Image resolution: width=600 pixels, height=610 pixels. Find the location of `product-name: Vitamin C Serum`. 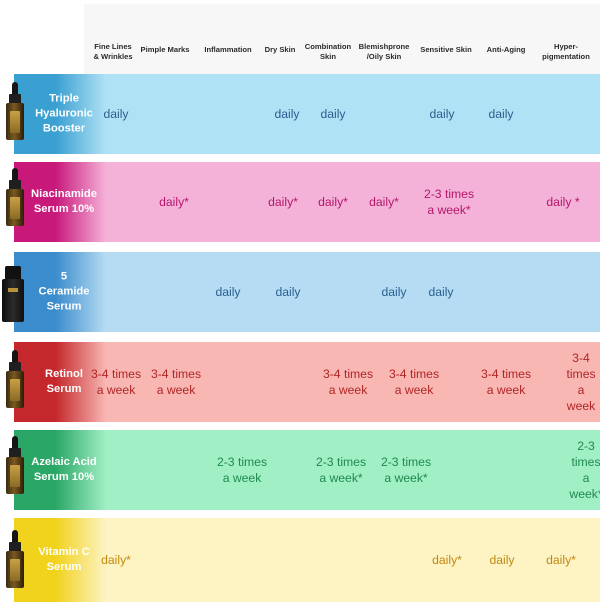

product-name: Vitamin C Serum is located at coordinates (64, 559).